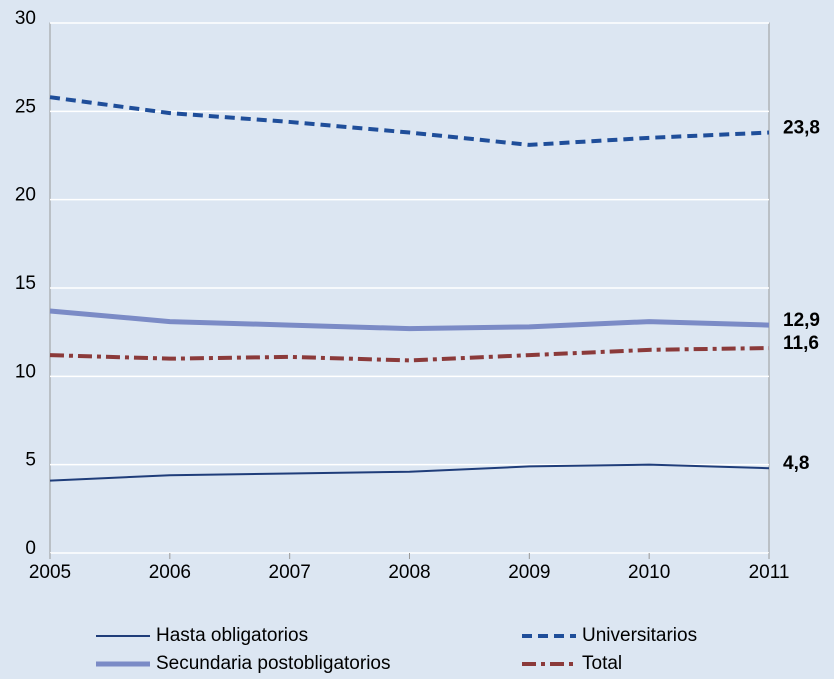  What do you see at coordinates (25, 18) in the screenshot?
I see `y-tick-label: 30` at bounding box center [25, 18].